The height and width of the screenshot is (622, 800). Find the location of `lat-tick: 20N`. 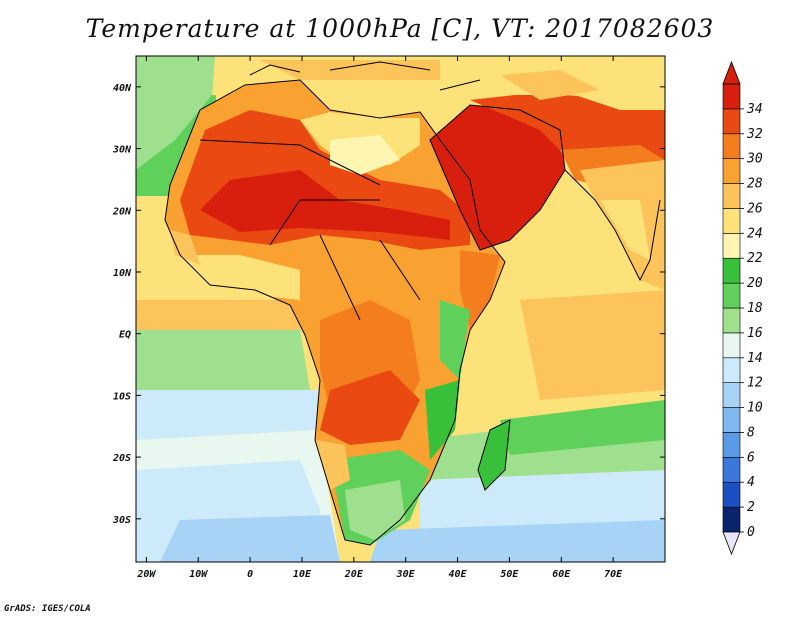

lat-tick: 20N is located at coordinates (388, 211).